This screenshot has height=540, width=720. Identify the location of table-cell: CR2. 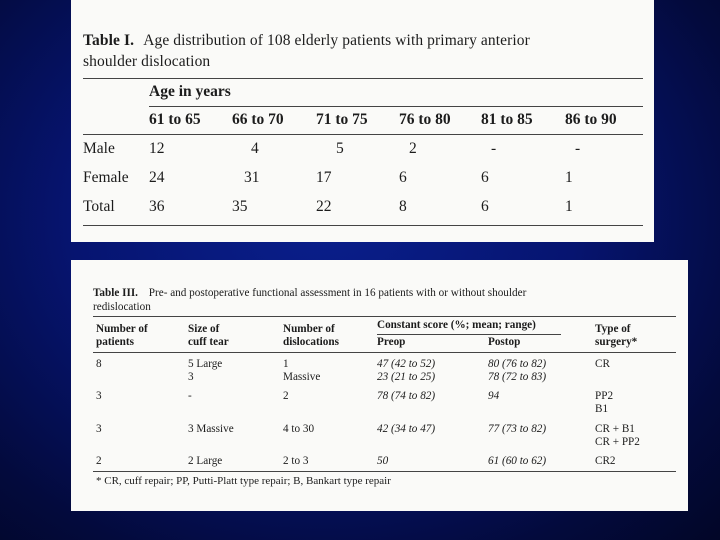
(605, 461).